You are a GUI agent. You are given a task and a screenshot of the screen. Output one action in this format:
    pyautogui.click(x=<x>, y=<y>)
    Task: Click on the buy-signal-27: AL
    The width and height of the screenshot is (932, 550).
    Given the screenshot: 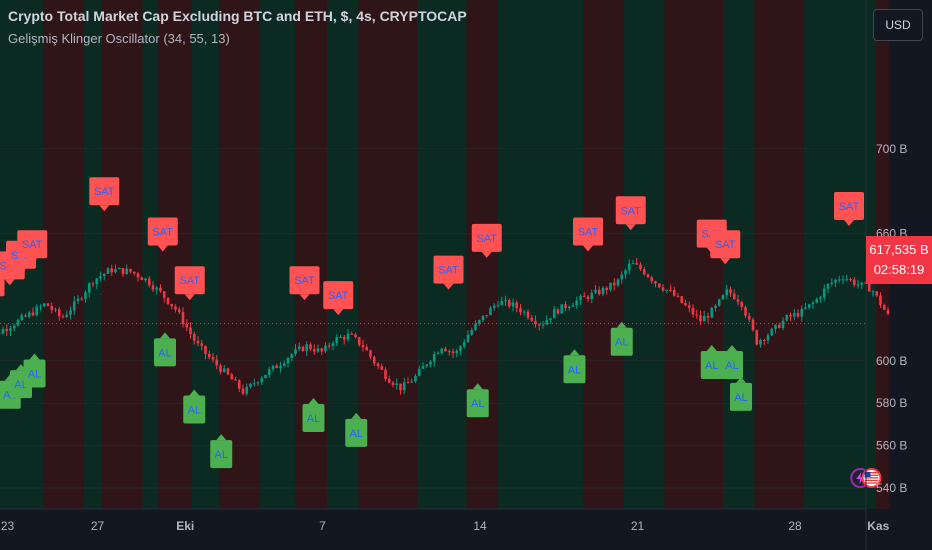 What is the action you would take?
    pyautogui.click(x=621, y=338)
    